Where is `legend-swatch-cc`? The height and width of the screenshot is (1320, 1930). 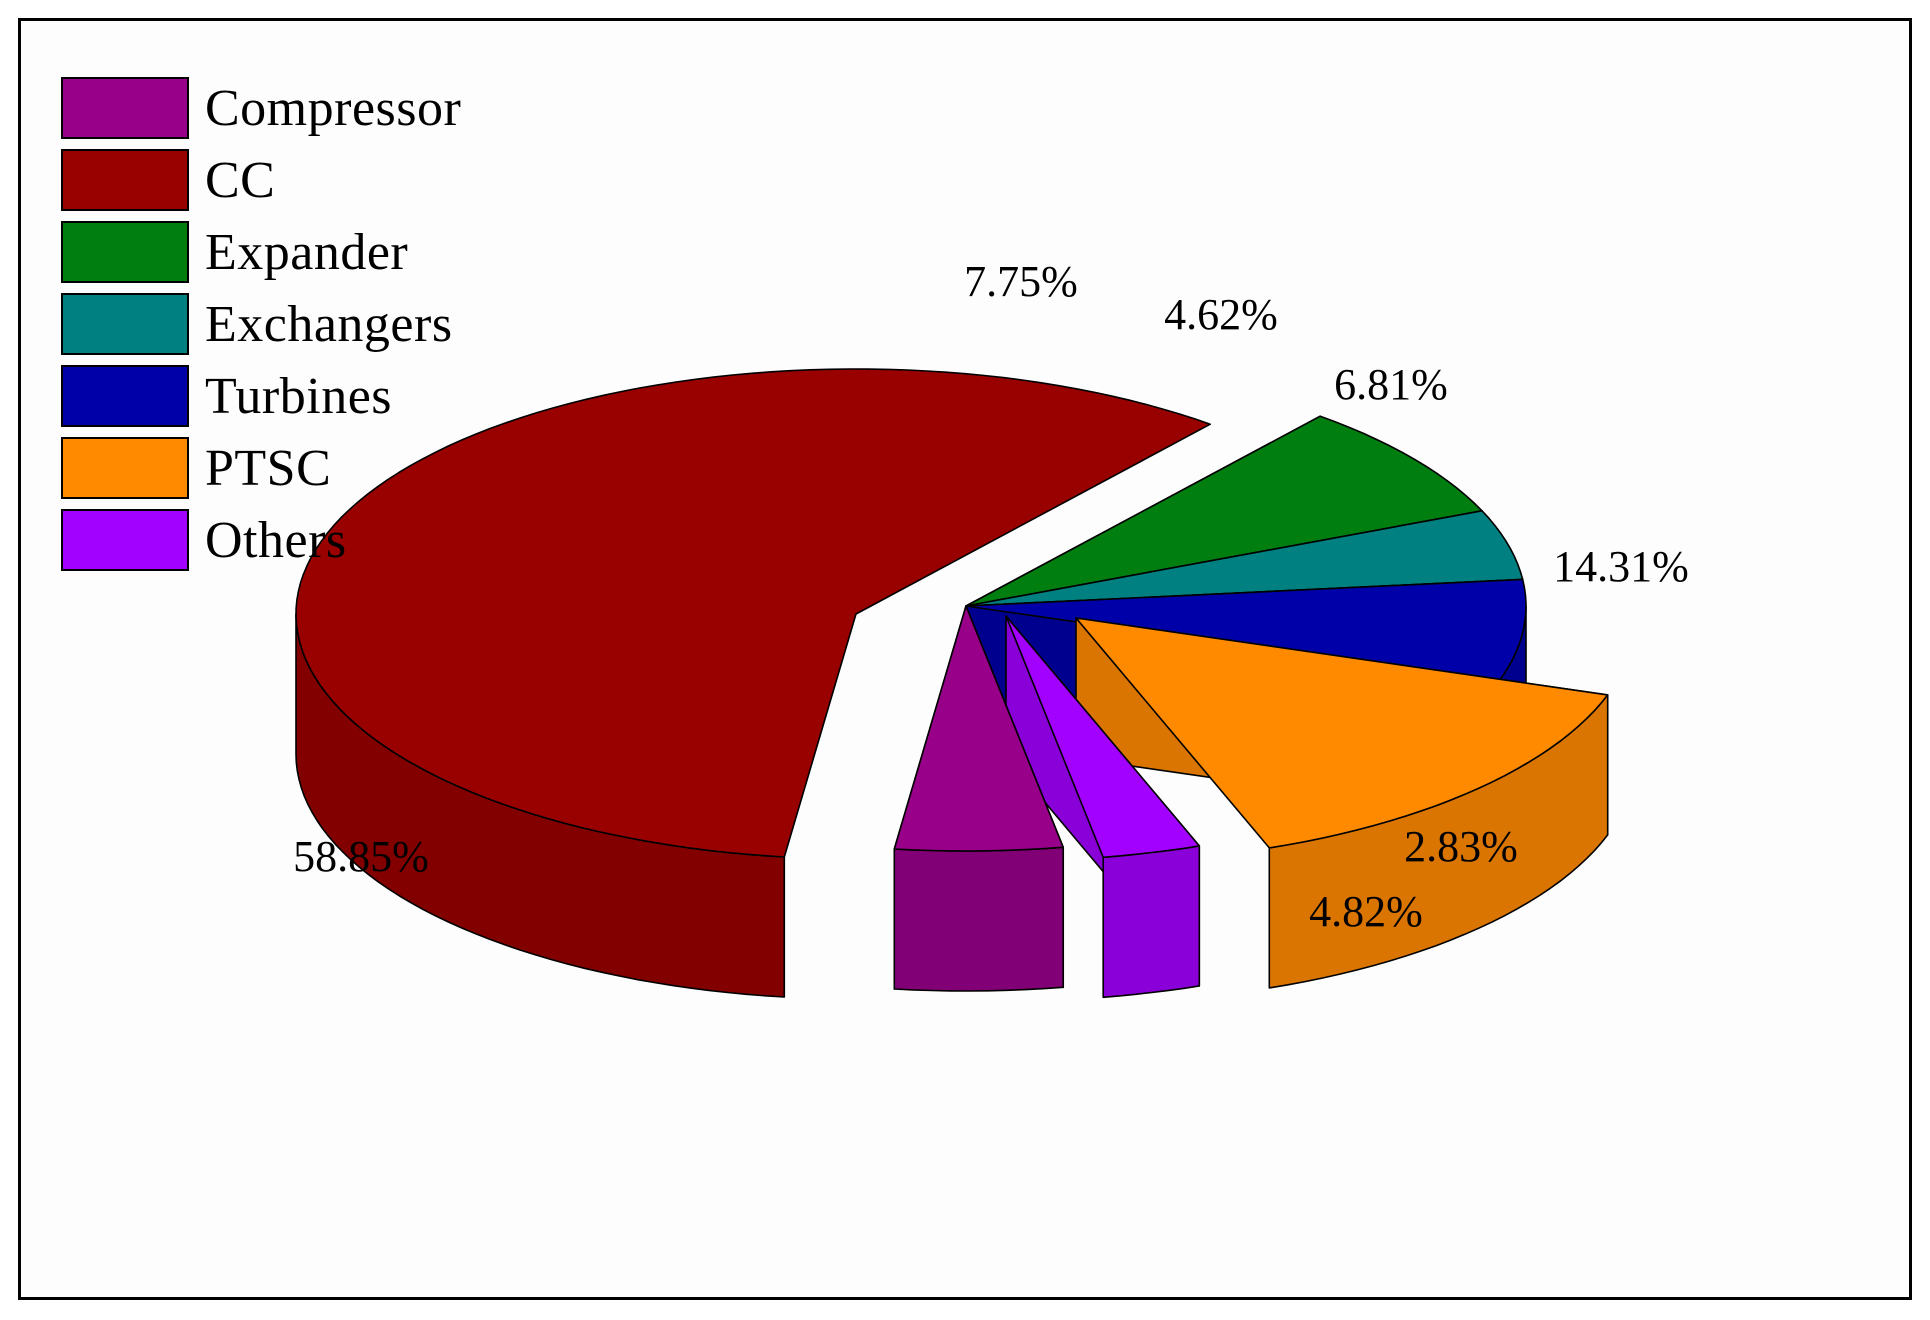 legend-swatch-cc is located at coordinates (125, 180).